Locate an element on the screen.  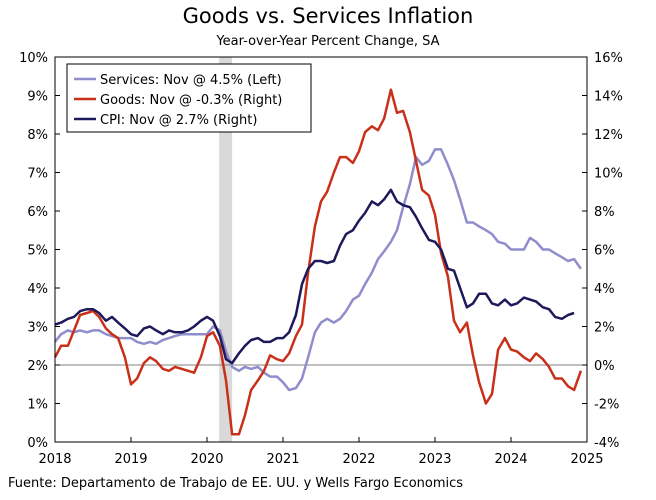
left-tick-label: 1% is located at coordinates (37, 405).